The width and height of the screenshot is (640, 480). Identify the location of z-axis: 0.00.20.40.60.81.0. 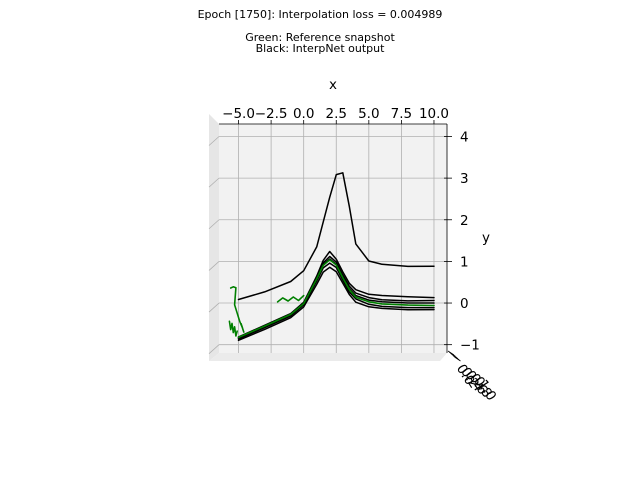
(473, 377).